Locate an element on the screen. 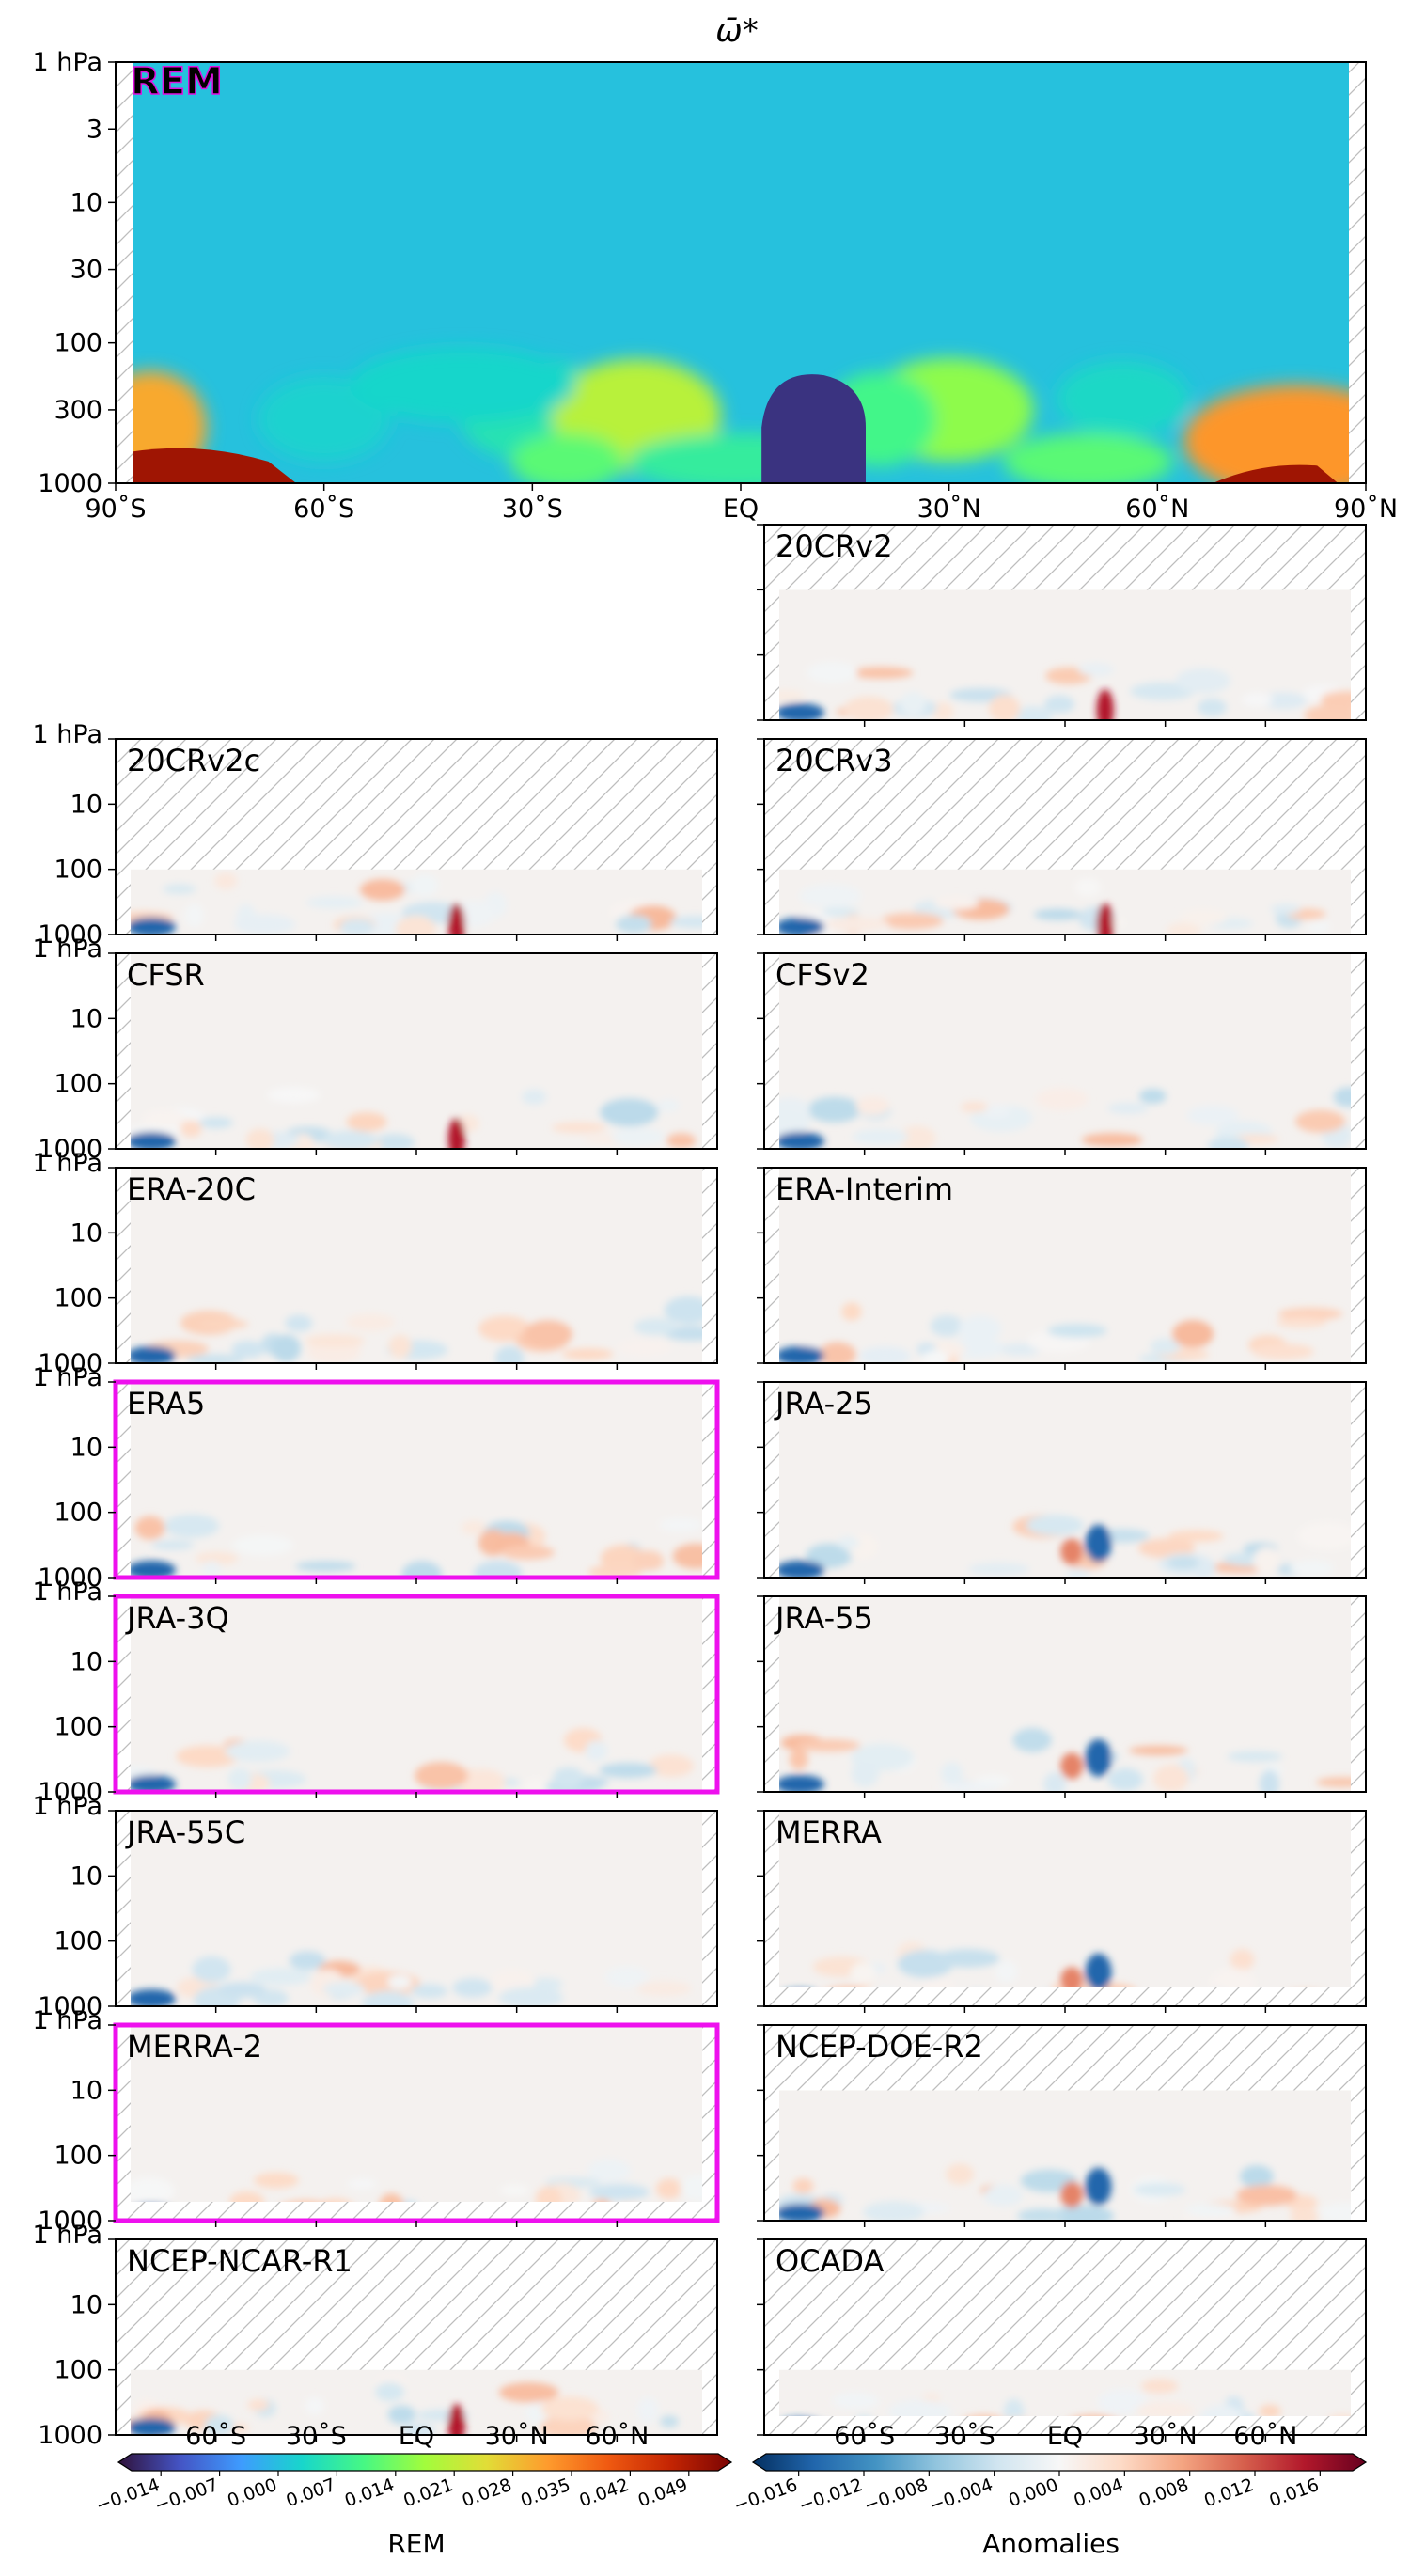  panel-label: 20CRv2 is located at coordinates (834, 546).